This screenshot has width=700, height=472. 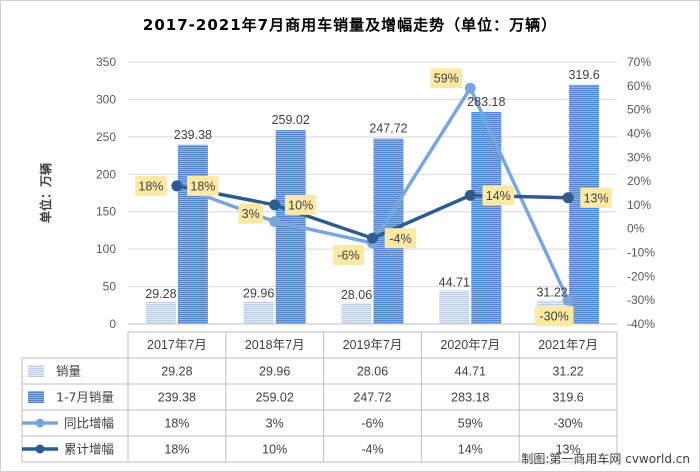 What do you see at coordinates (106, 137) in the screenshot?
I see `y-tick-label: 250` at bounding box center [106, 137].